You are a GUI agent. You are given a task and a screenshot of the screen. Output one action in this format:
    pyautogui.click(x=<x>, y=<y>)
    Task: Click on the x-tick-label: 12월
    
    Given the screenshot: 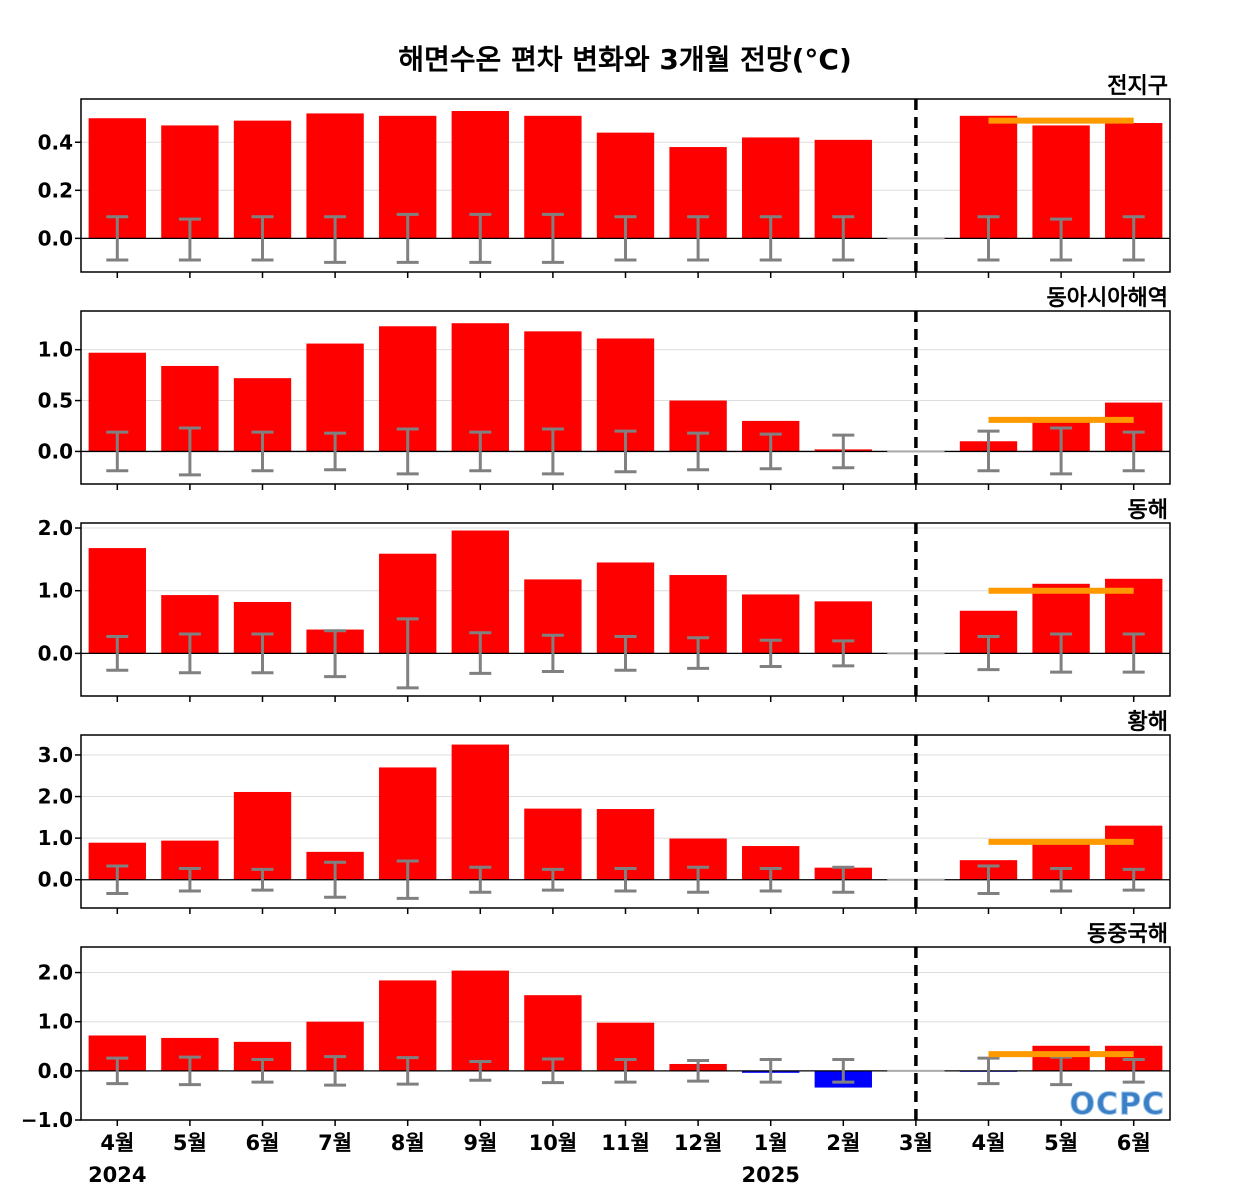 What is the action you would take?
    pyautogui.click(x=698, y=1143)
    